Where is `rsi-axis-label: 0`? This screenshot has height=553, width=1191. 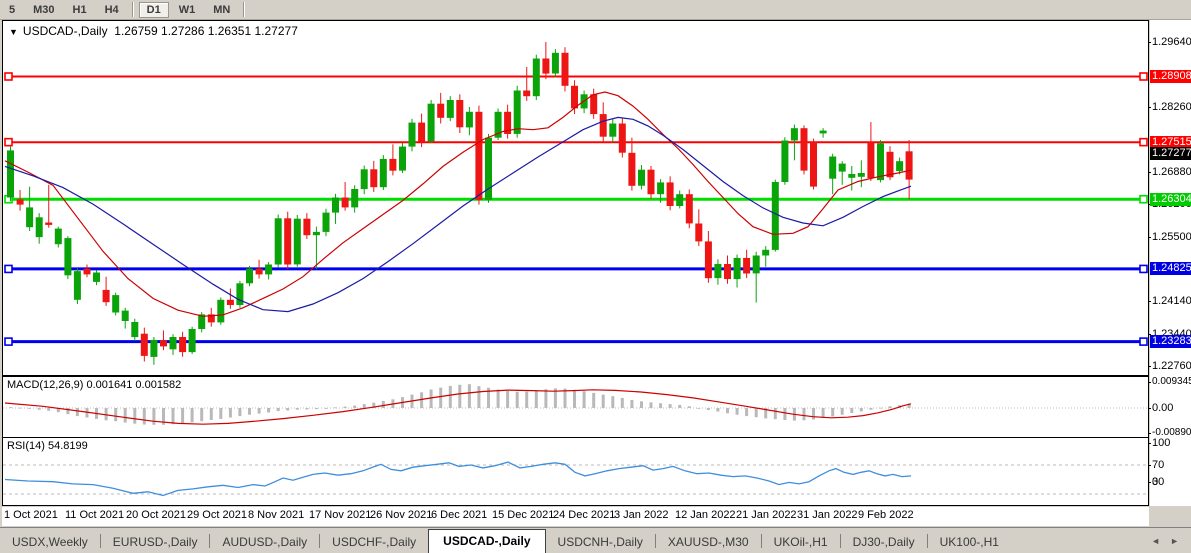 rsi-axis-label: 0 is located at coordinates (1153, 482).